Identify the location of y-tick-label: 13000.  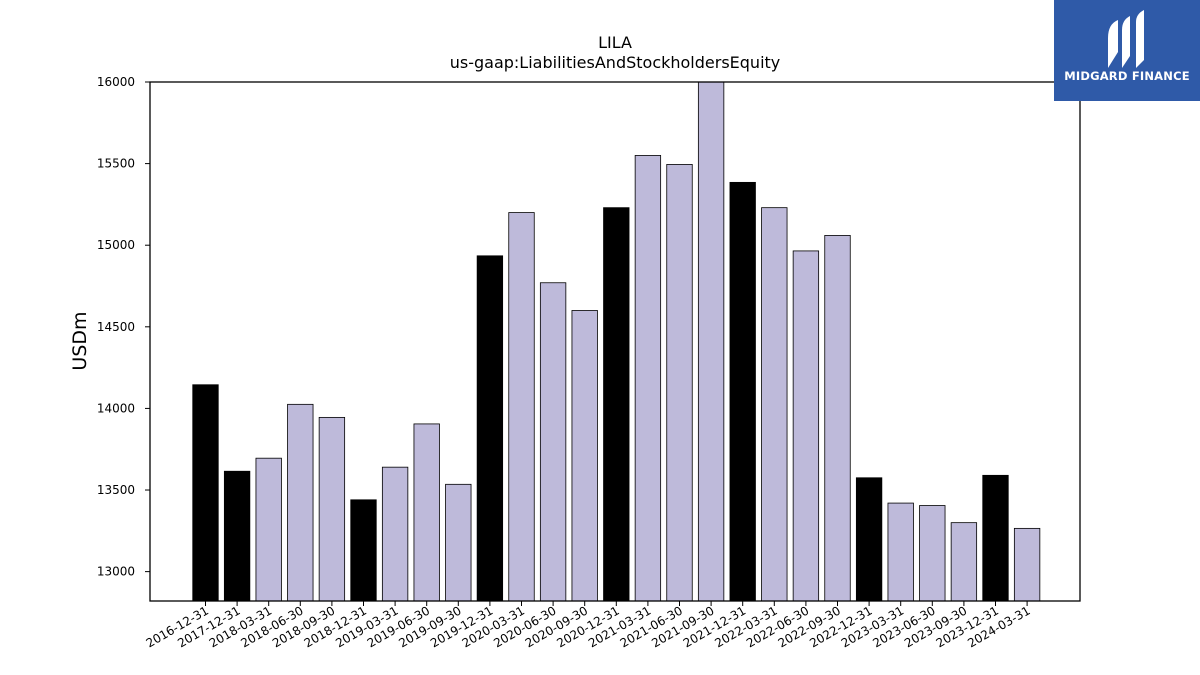
(116, 572).